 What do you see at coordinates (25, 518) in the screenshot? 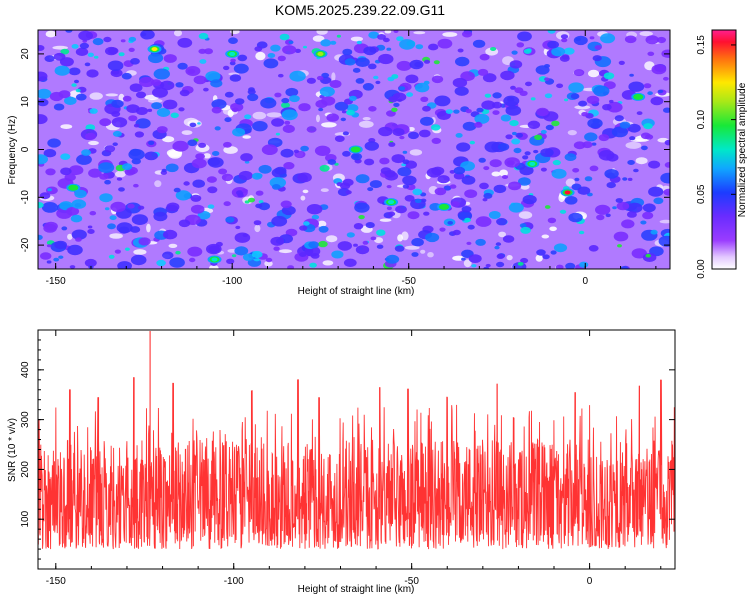
I see `snr-y-tick-label: 100` at bounding box center [25, 518].